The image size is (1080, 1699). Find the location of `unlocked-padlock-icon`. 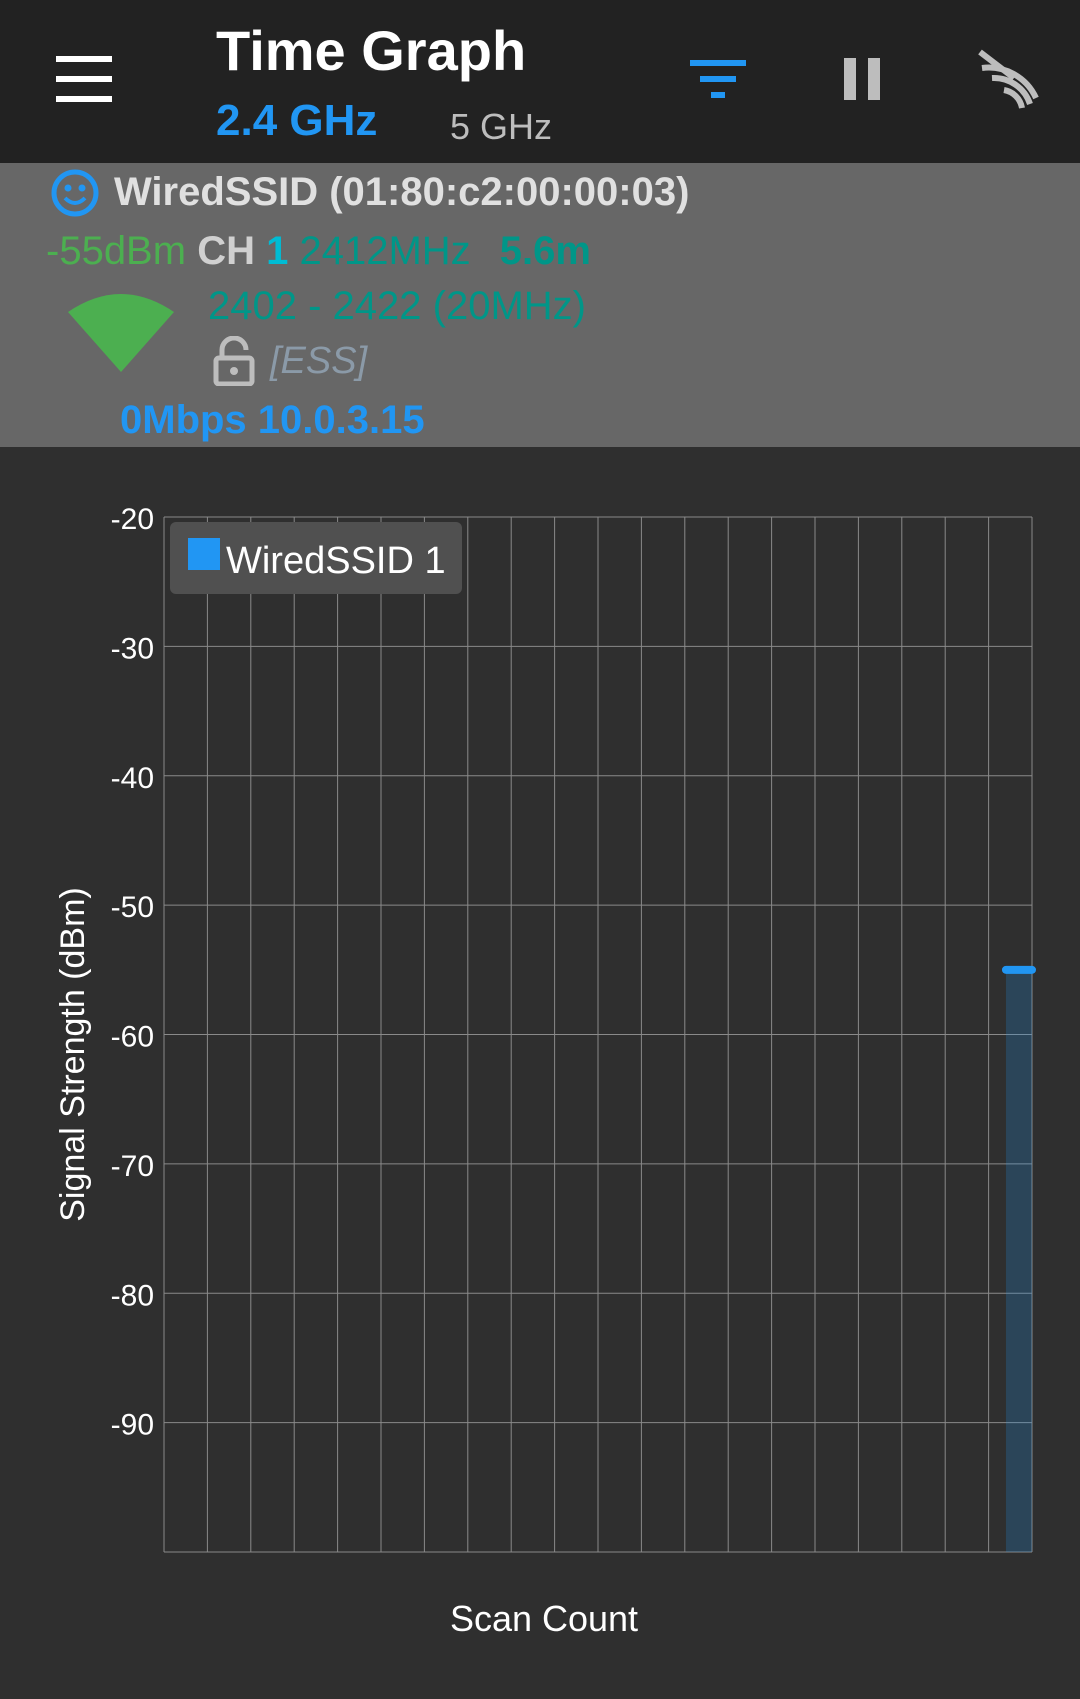

unlocked-padlock-icon is located at coordinates (234, 361).